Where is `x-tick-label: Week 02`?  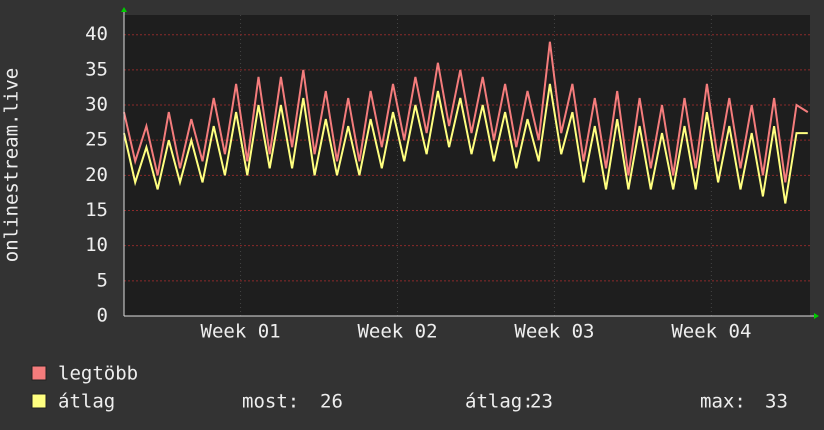
x-tick-label: Week 02 is located at coordinates (397, 332).